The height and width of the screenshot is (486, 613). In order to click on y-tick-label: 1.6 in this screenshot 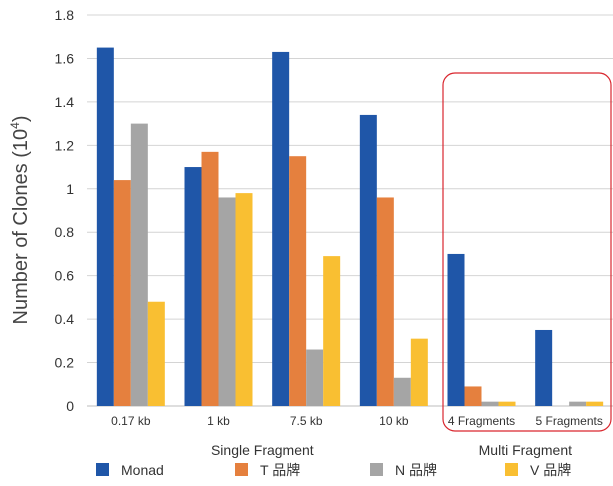, I will do `click(65, 58)`.